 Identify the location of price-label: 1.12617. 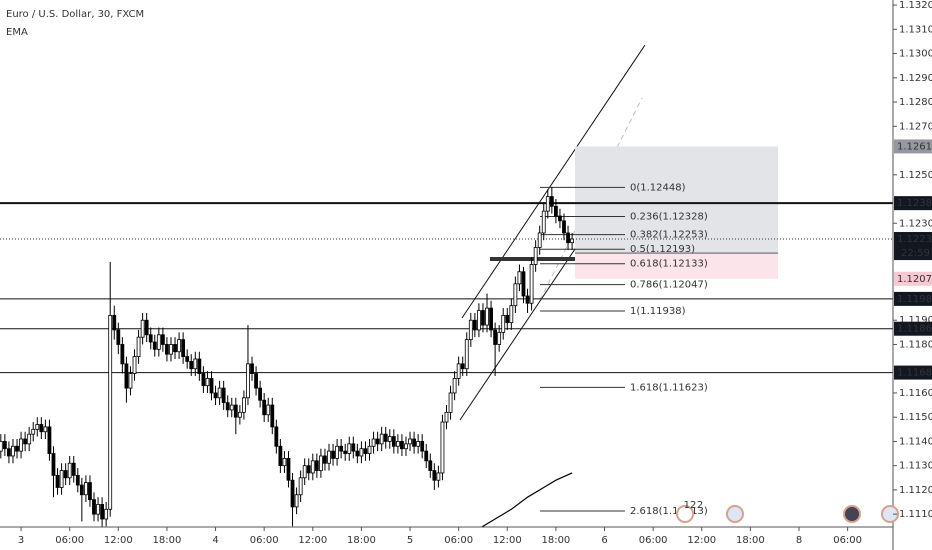
(914, 146).